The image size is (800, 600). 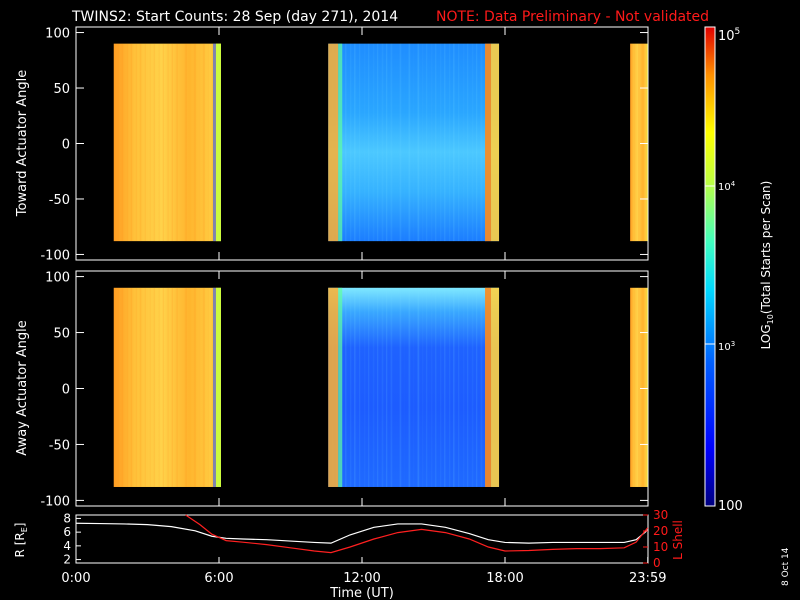 What do you see at coordinates (59, 200) in the screenshot?
I see `toward-ytick-label: -50` at bounding box center [59, 200].